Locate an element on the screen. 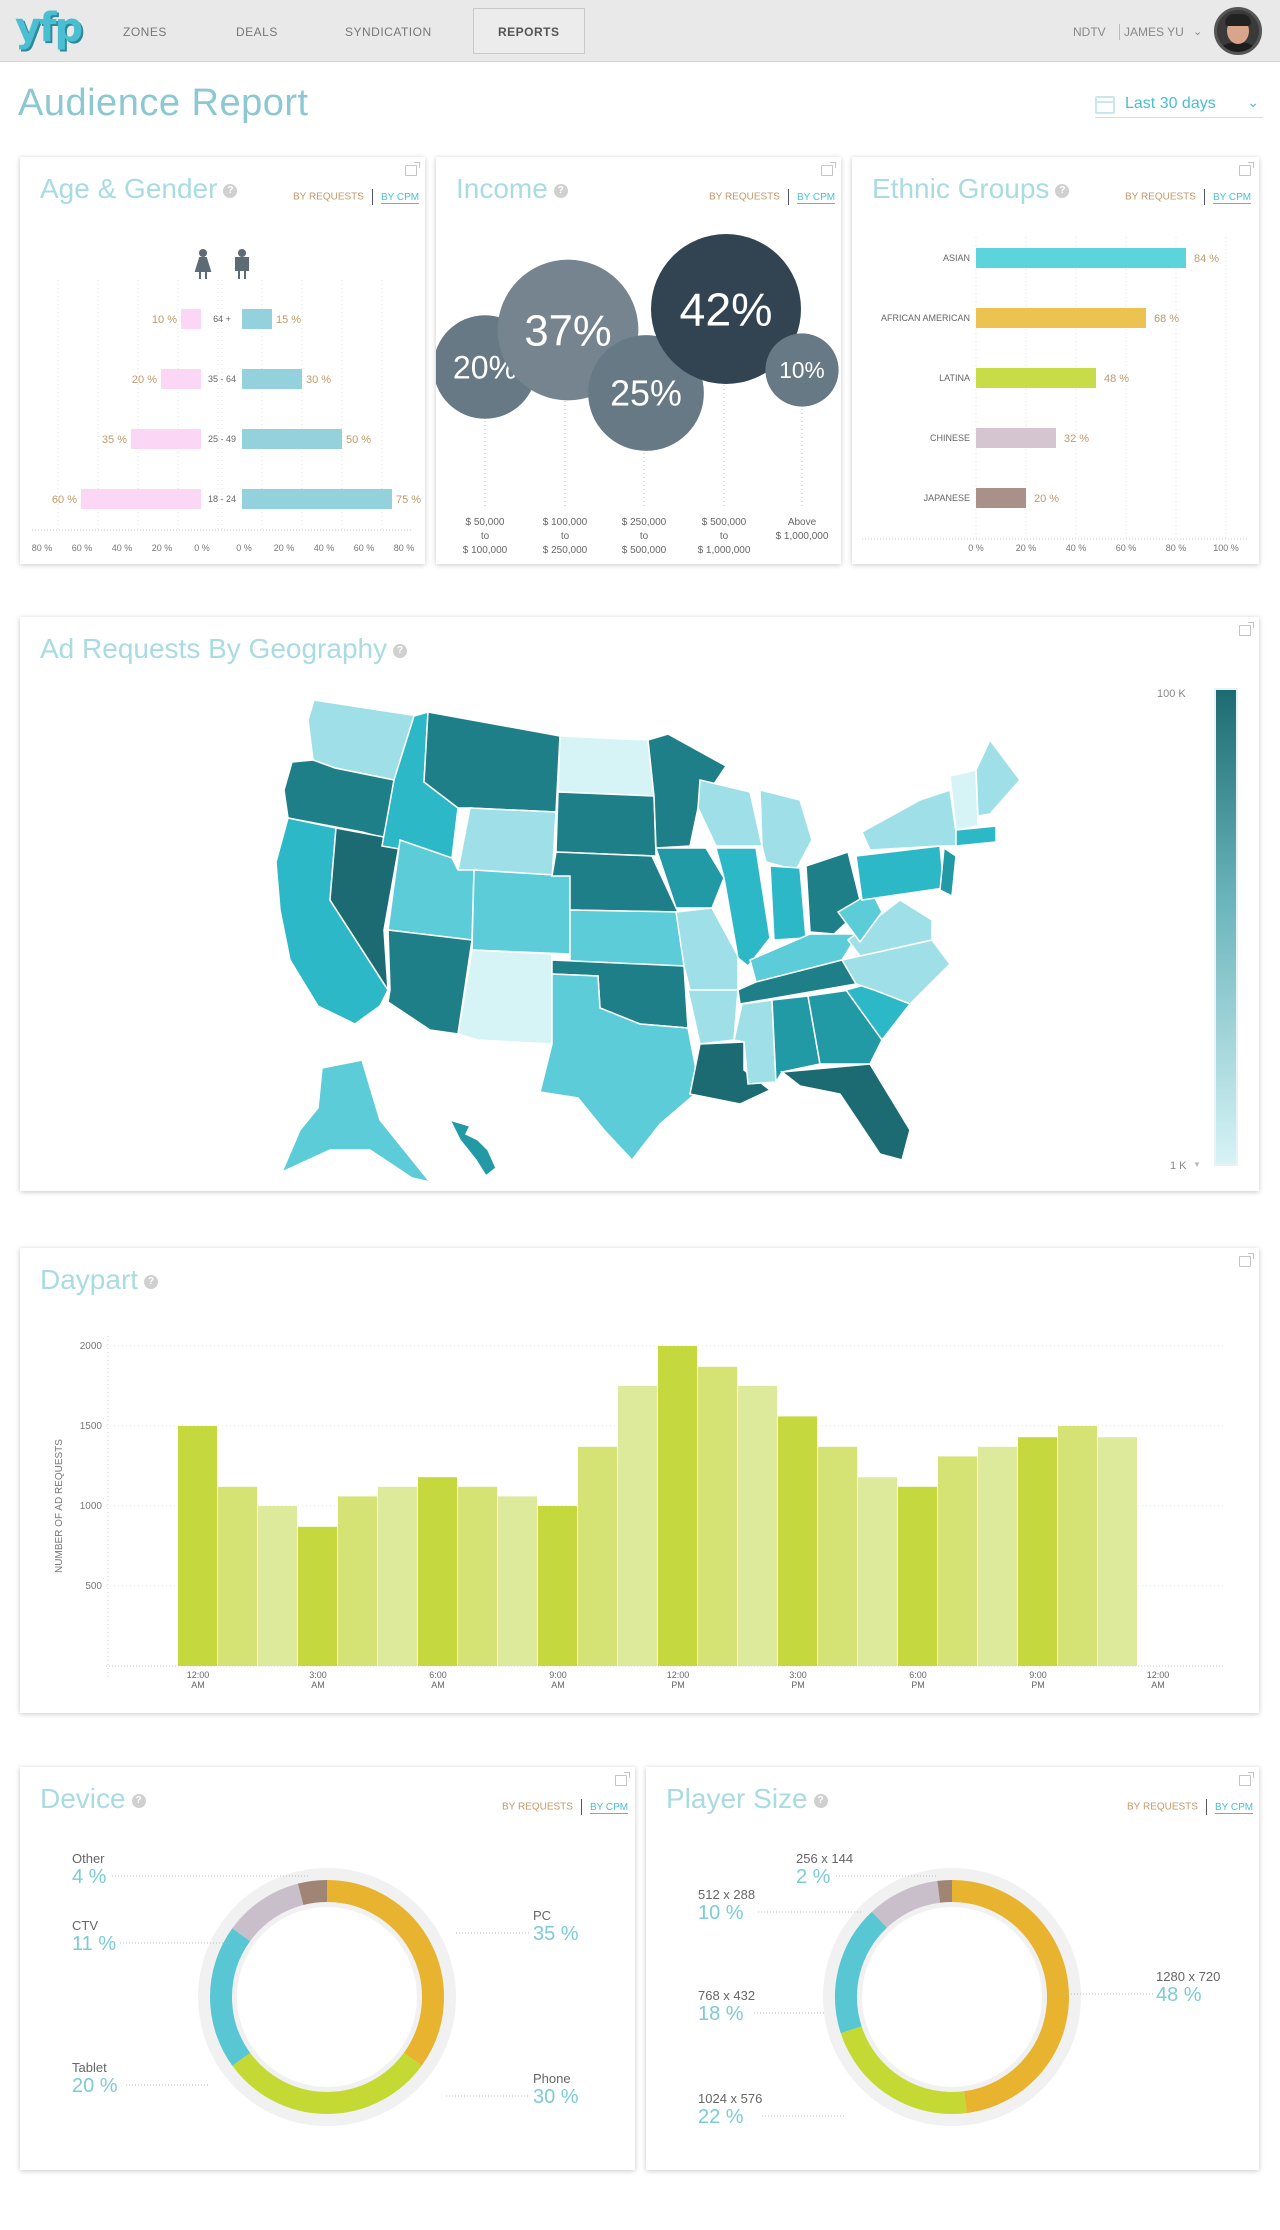 The width and height of the screenshot is (1280, 2230). tick-label: 40 % is located at coordinates (324, 548).